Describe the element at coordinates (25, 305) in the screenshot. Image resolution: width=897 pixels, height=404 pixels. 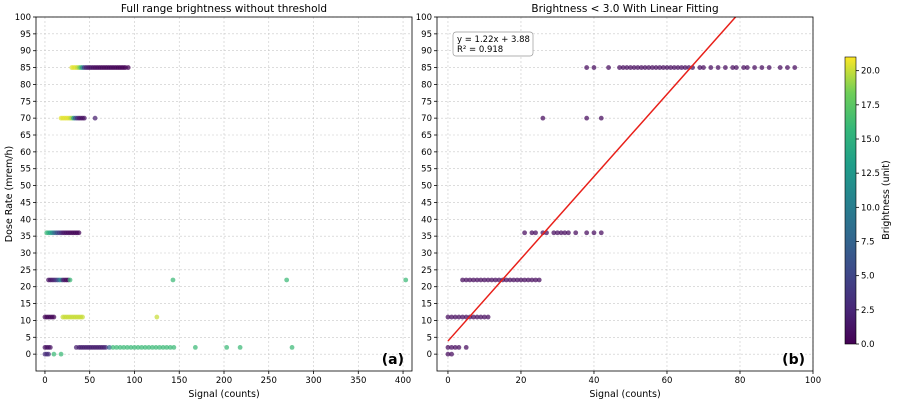
I see `y-tick-label: 15` at that location.